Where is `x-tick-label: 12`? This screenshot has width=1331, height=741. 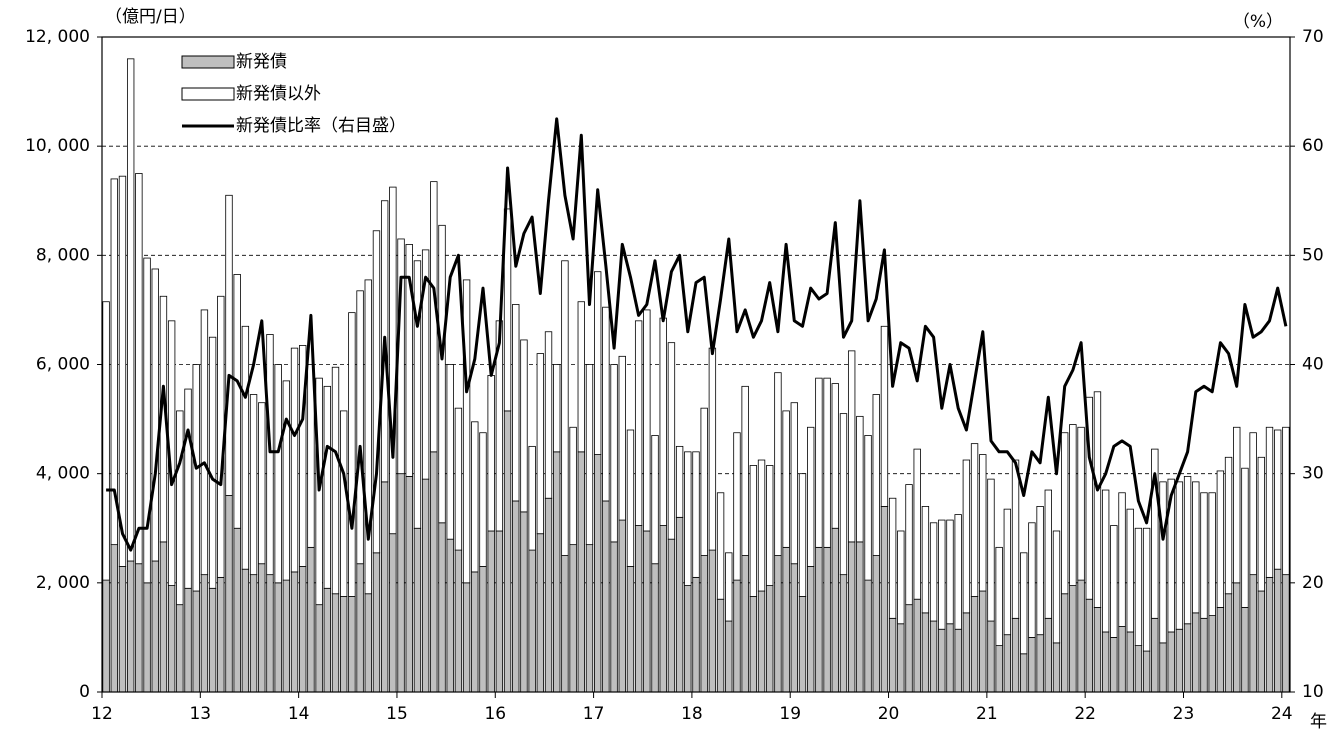
x-tick-label: 12 is located at coordinates (102, 714).